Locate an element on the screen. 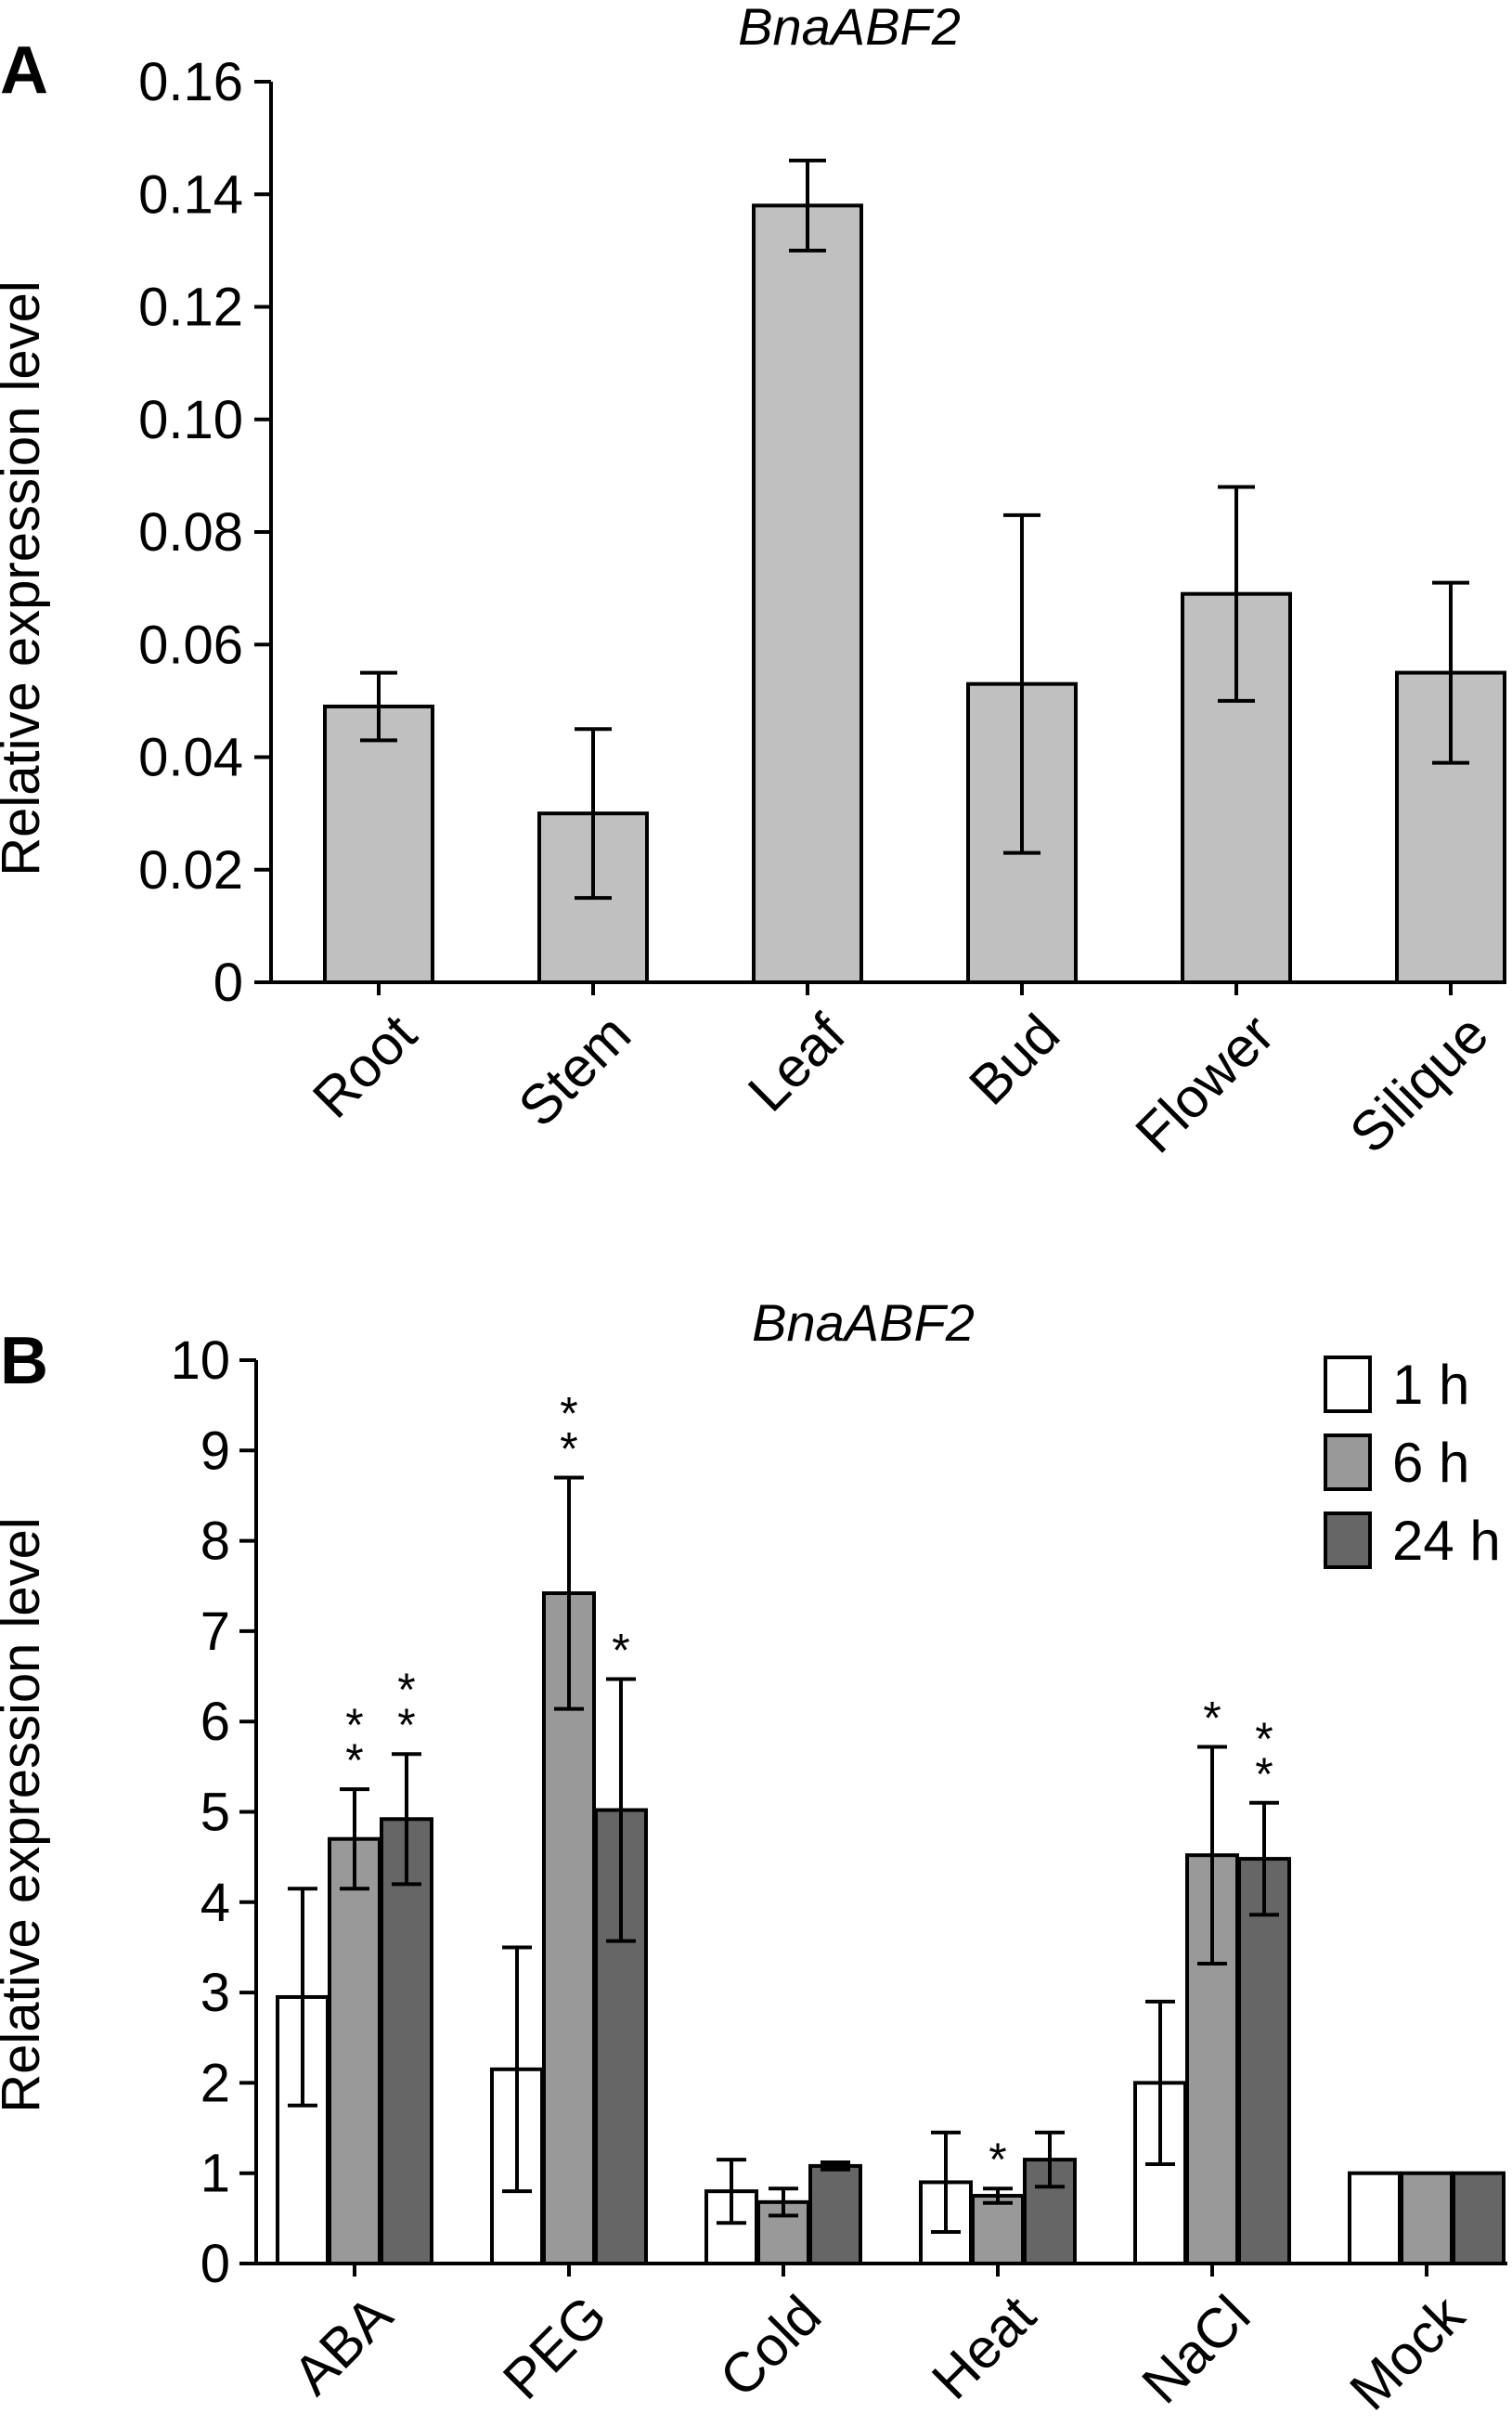  error-bar-peg-6h is located at coordinates (569, 1593).